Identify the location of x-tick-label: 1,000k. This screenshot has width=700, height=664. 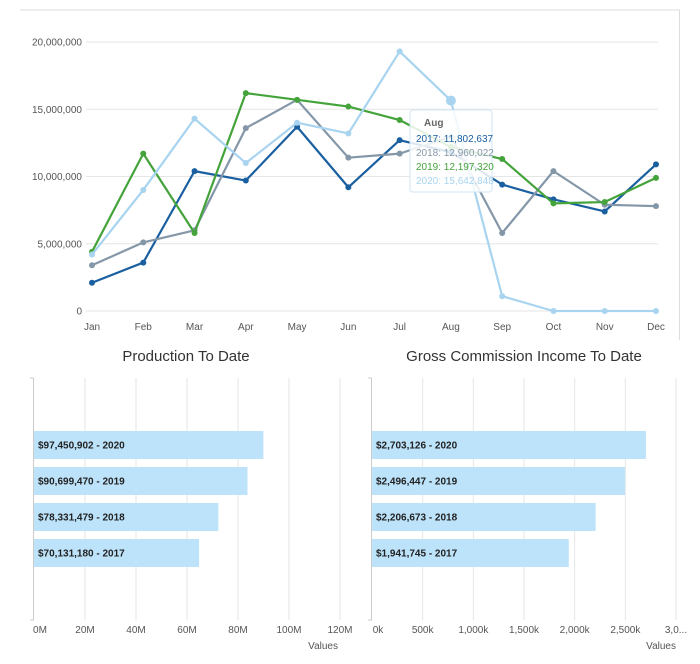
(473, 630).